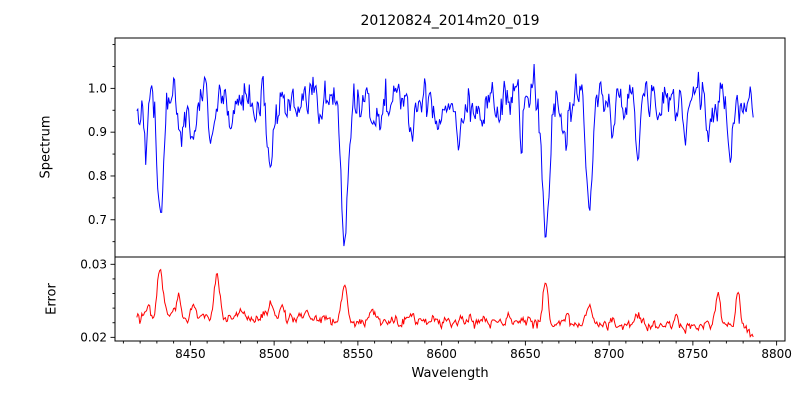  Describe the element at coordinates (450, 21) in the screenshot. I see `chart-title: 20120824_2014m20_019` at that location.